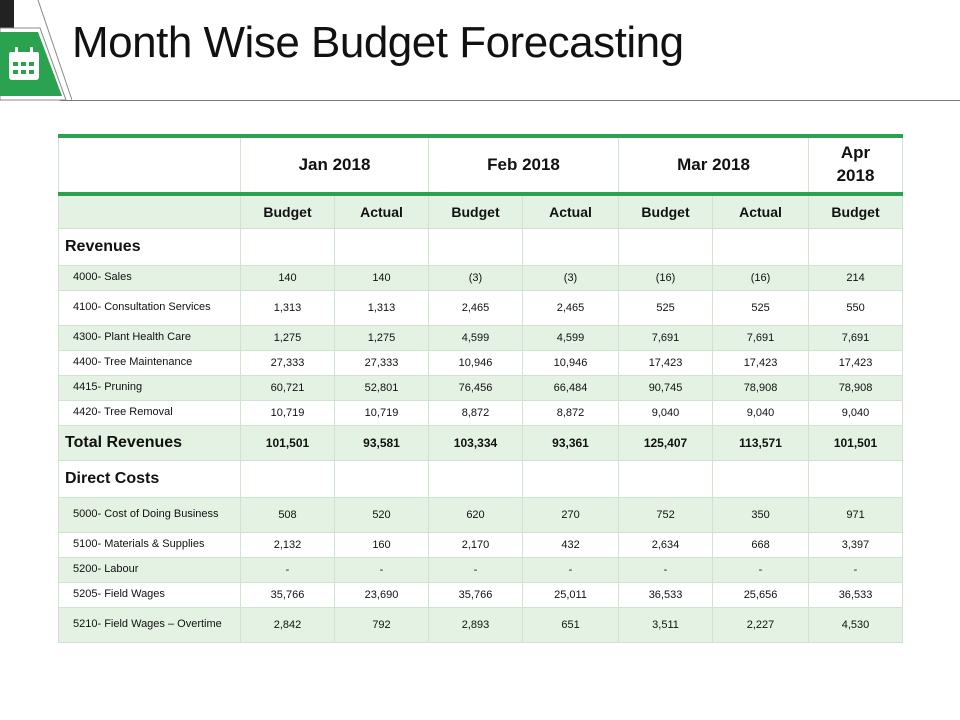  What do you see at coordinates (287, 363) in the screenshot?
I see `value-cell: 27,333` at bounding box center [287, 363].